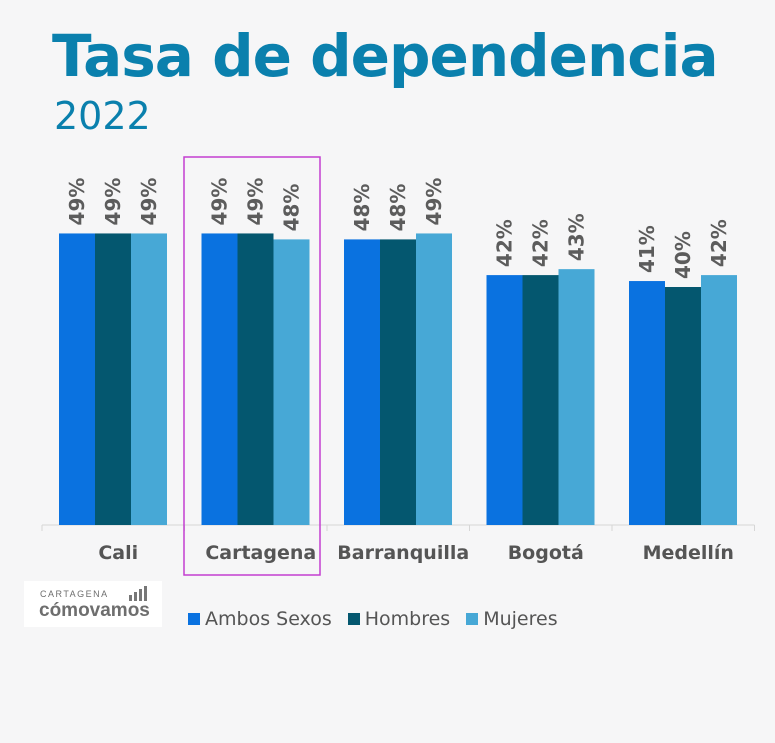  Describe the element at coordinates (647, 249) in the screenshot. I see `data-label: 41%` at that location.